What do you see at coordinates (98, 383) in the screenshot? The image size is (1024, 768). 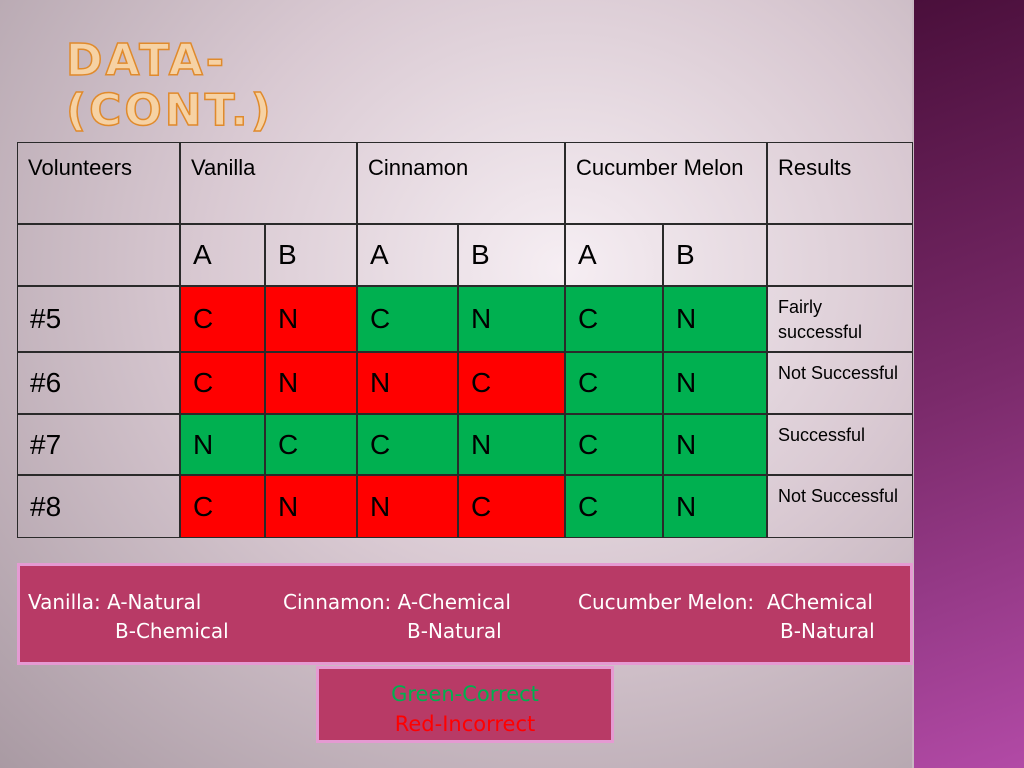 I see `row-label: #6` at bounding box center [98, 383].